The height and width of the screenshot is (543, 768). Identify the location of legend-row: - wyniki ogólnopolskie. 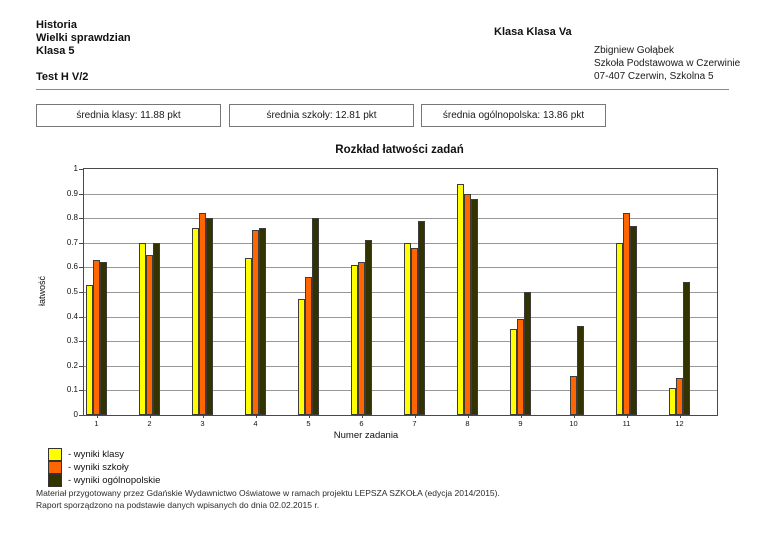
(104, 480).